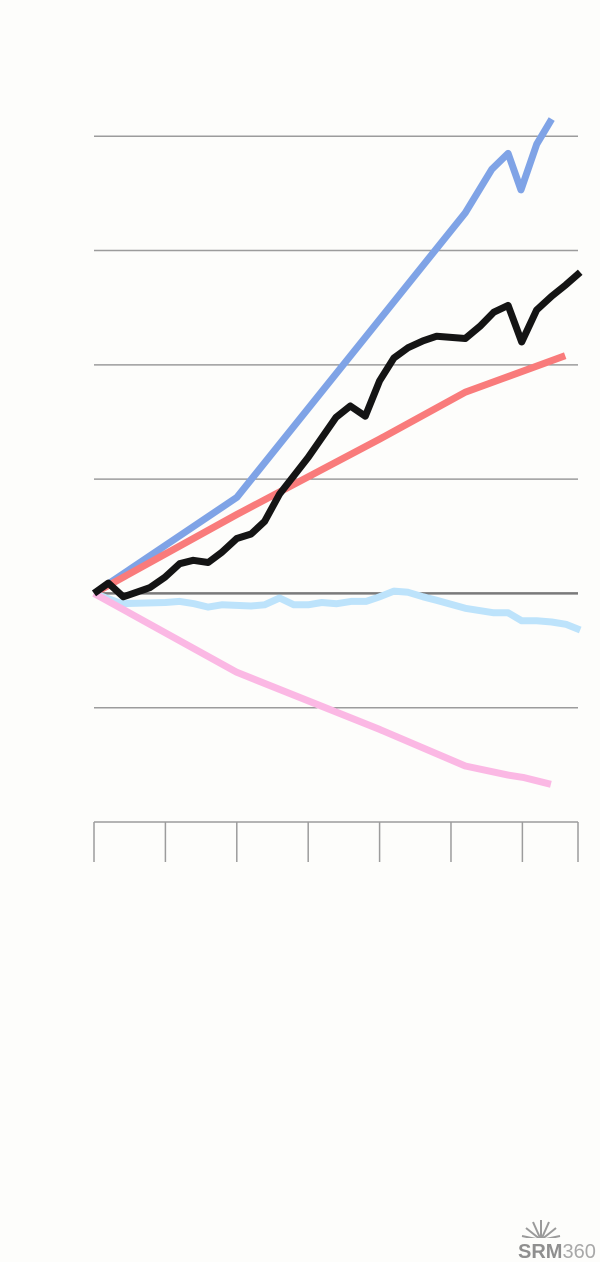  I want to click on logo: SRM360, so click(557, 1241).